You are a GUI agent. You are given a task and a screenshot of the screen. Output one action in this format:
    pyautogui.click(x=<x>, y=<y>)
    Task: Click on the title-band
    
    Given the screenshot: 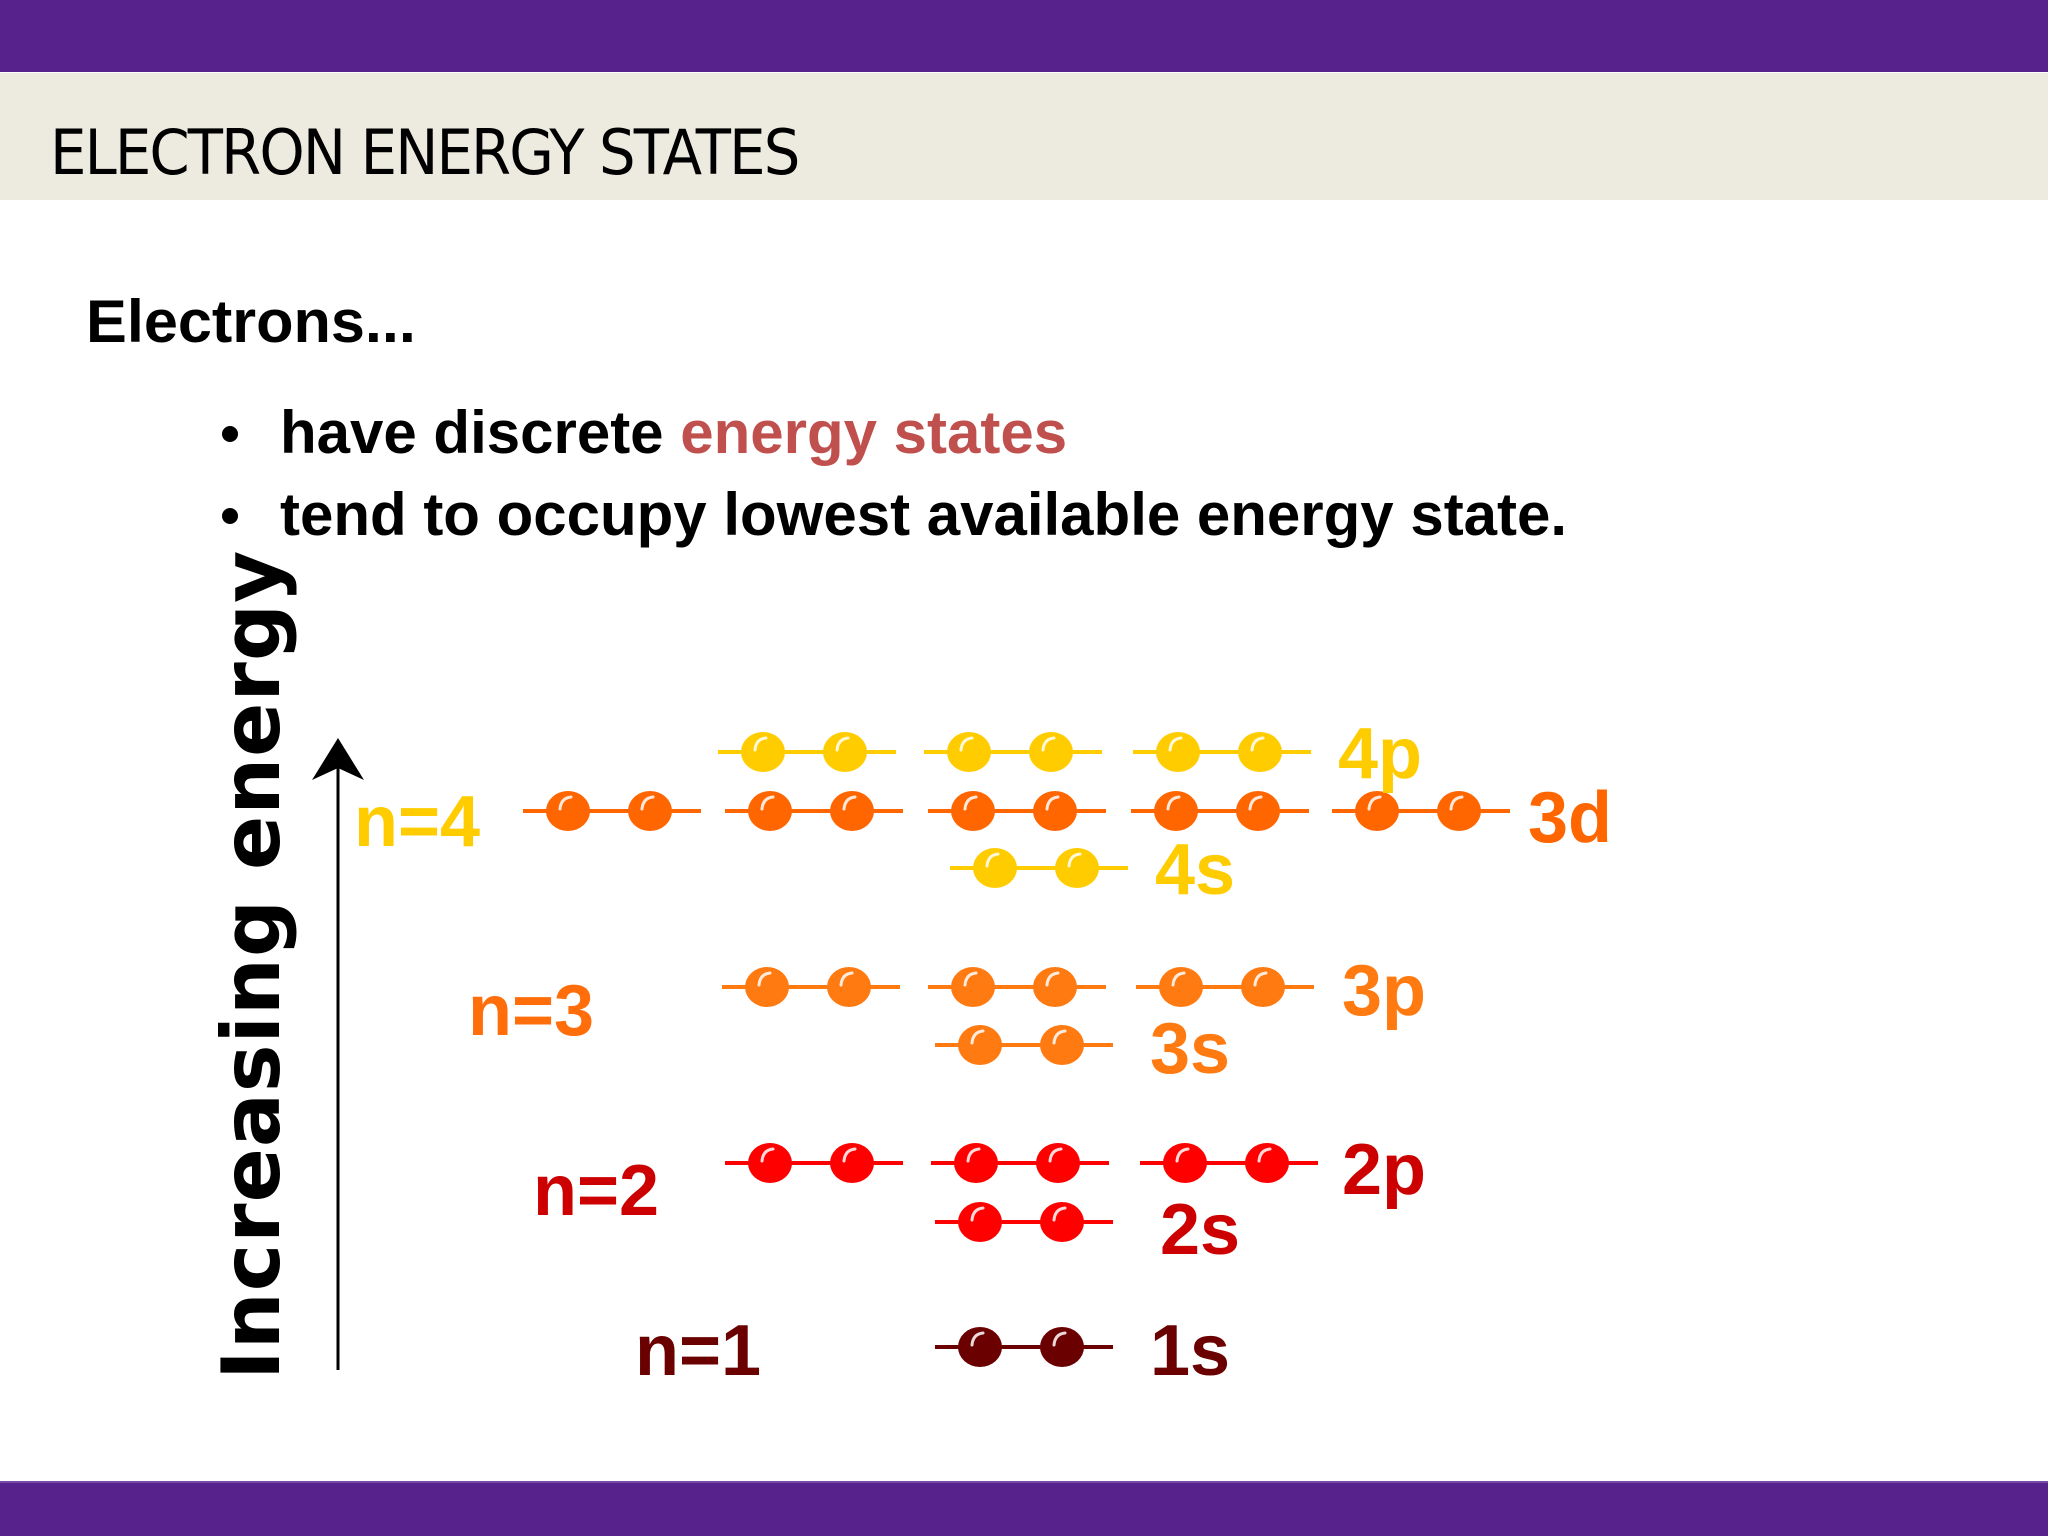 What is the action you would take?
    pyautogui.click(x=1024, y=136)
    